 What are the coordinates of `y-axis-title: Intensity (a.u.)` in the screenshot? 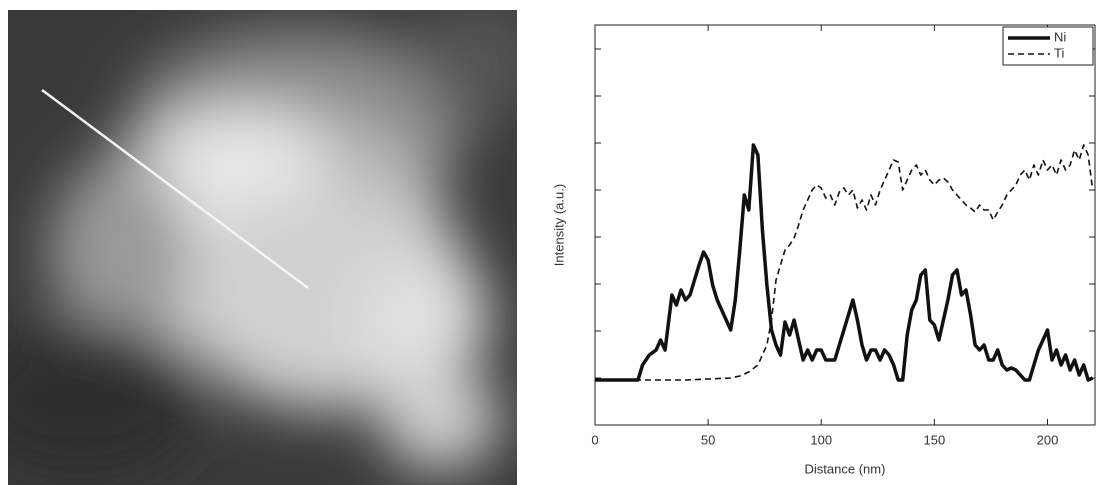 It's located at (558, 225).